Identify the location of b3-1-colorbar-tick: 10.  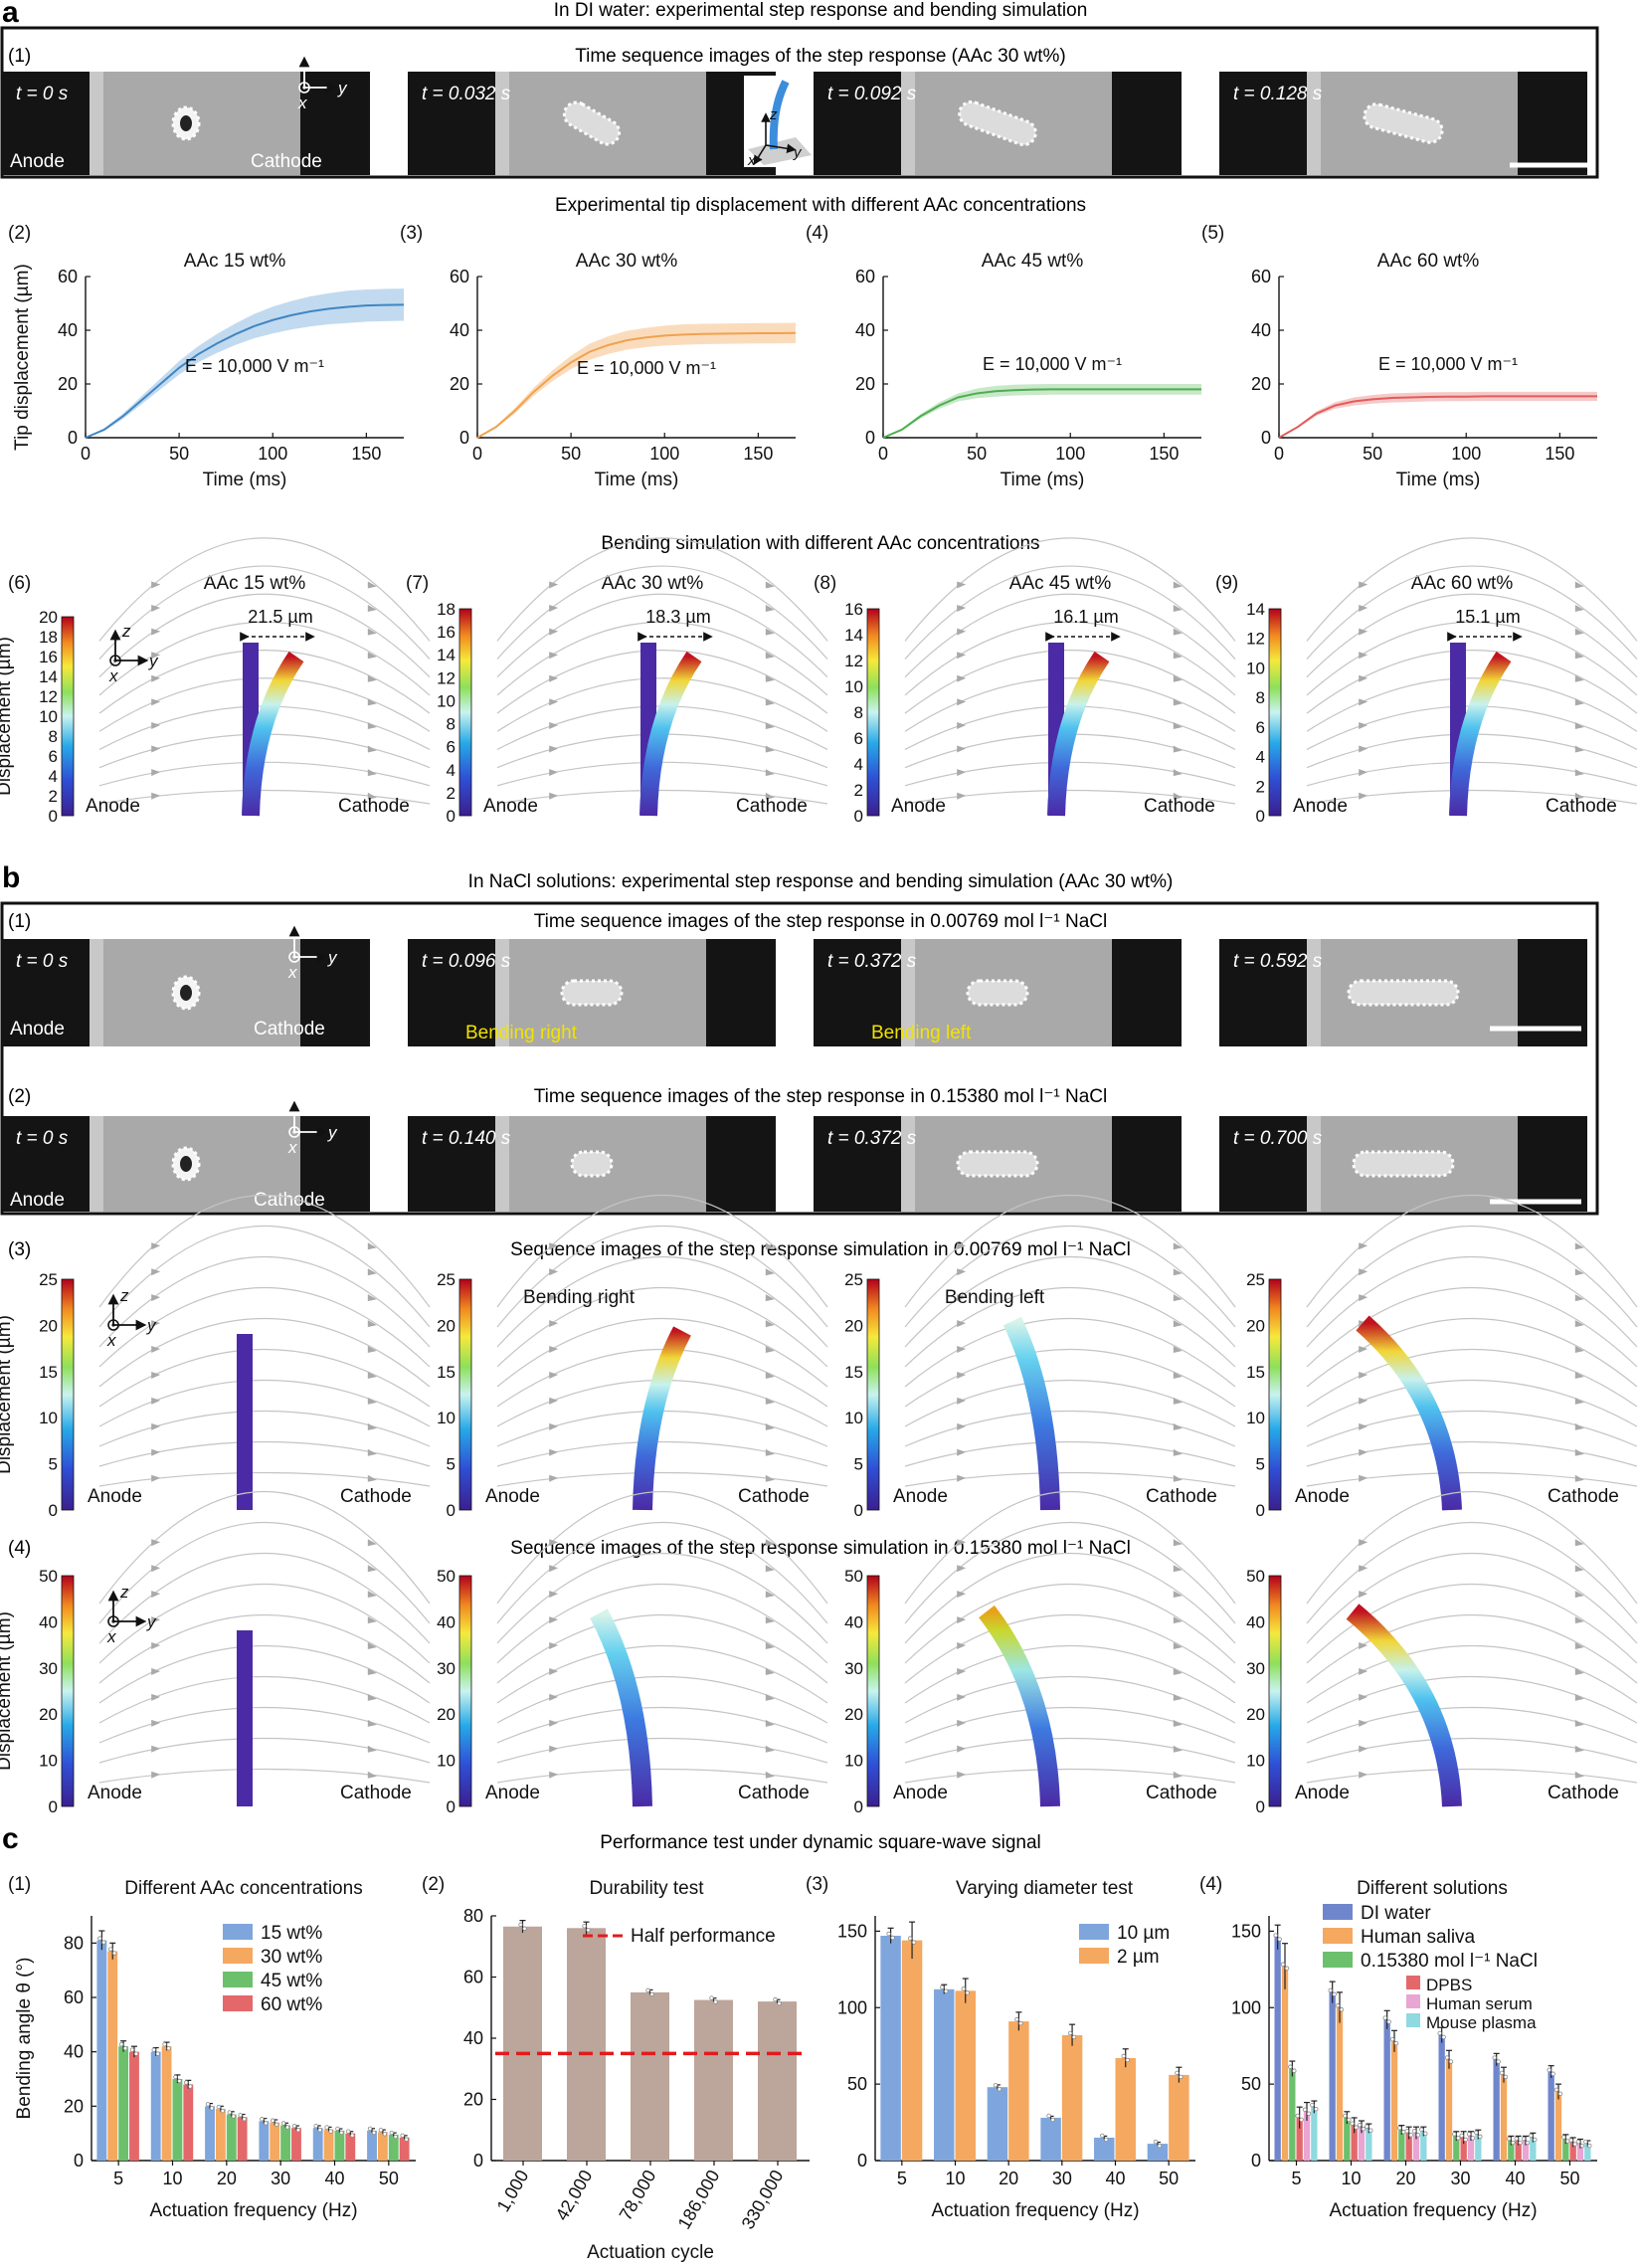
(446, 1418).